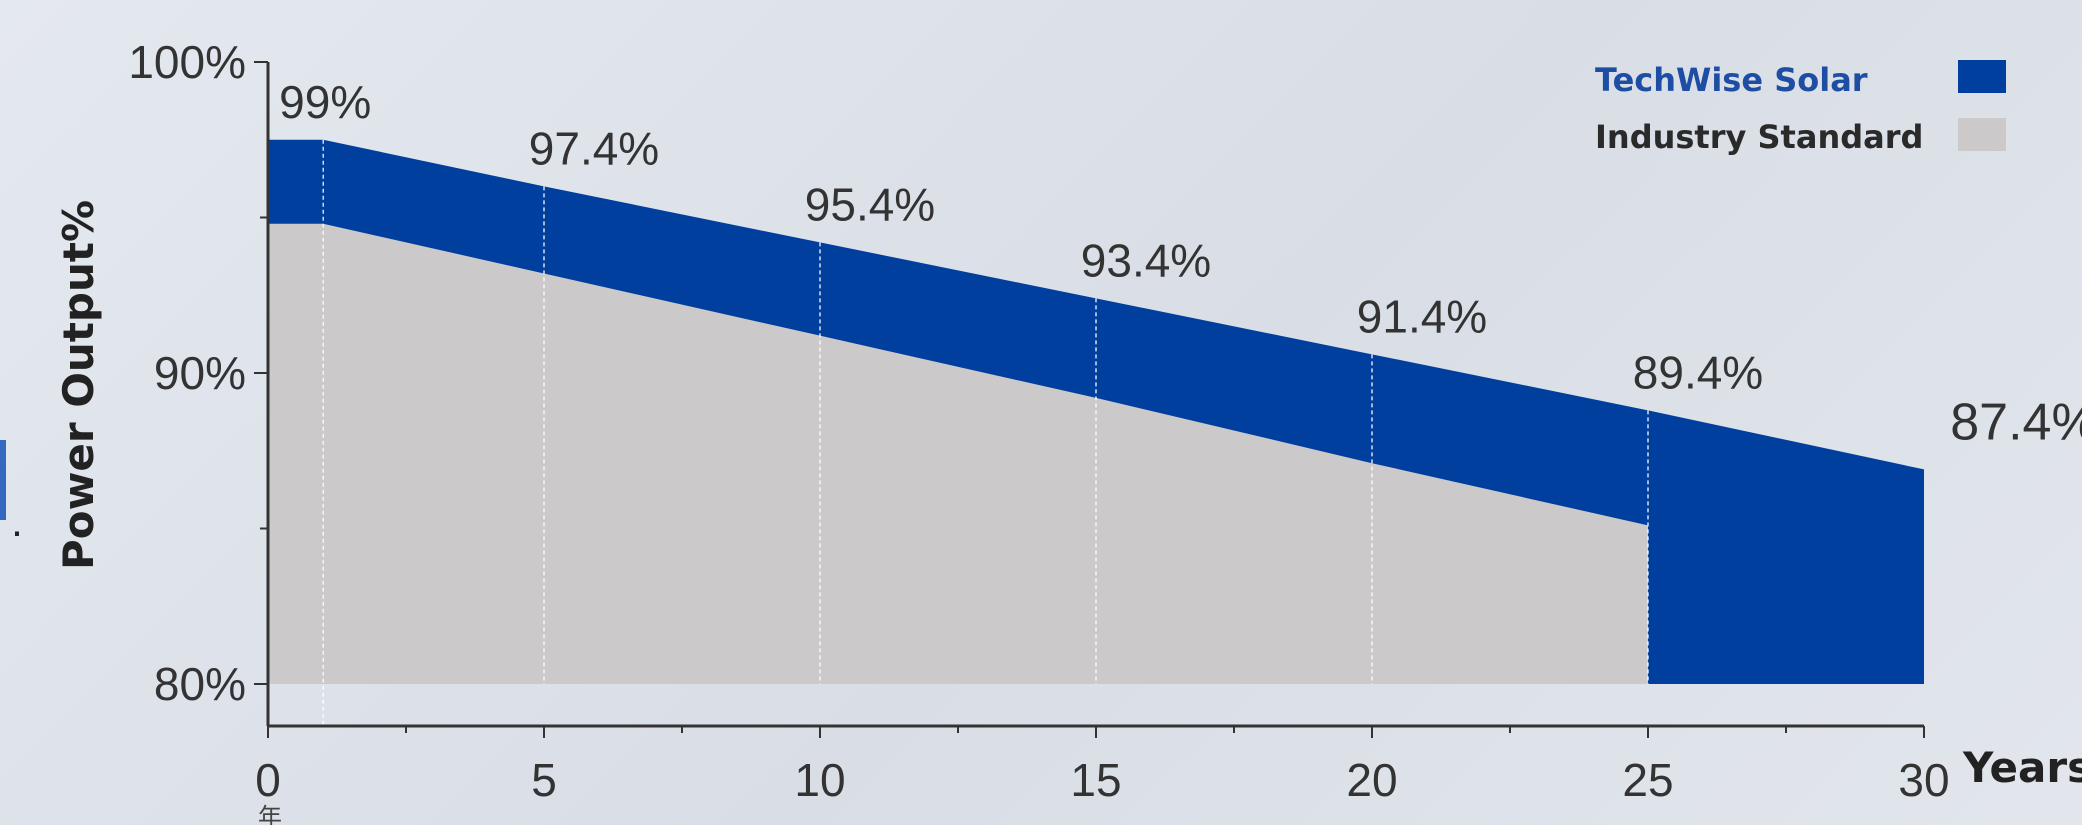 Image resolution: width=2082 pixels, height=825 pixels. Describe the element at coordinates (270, 814) in the screenshot. I see `below-zero-glyph: 年` at that location.